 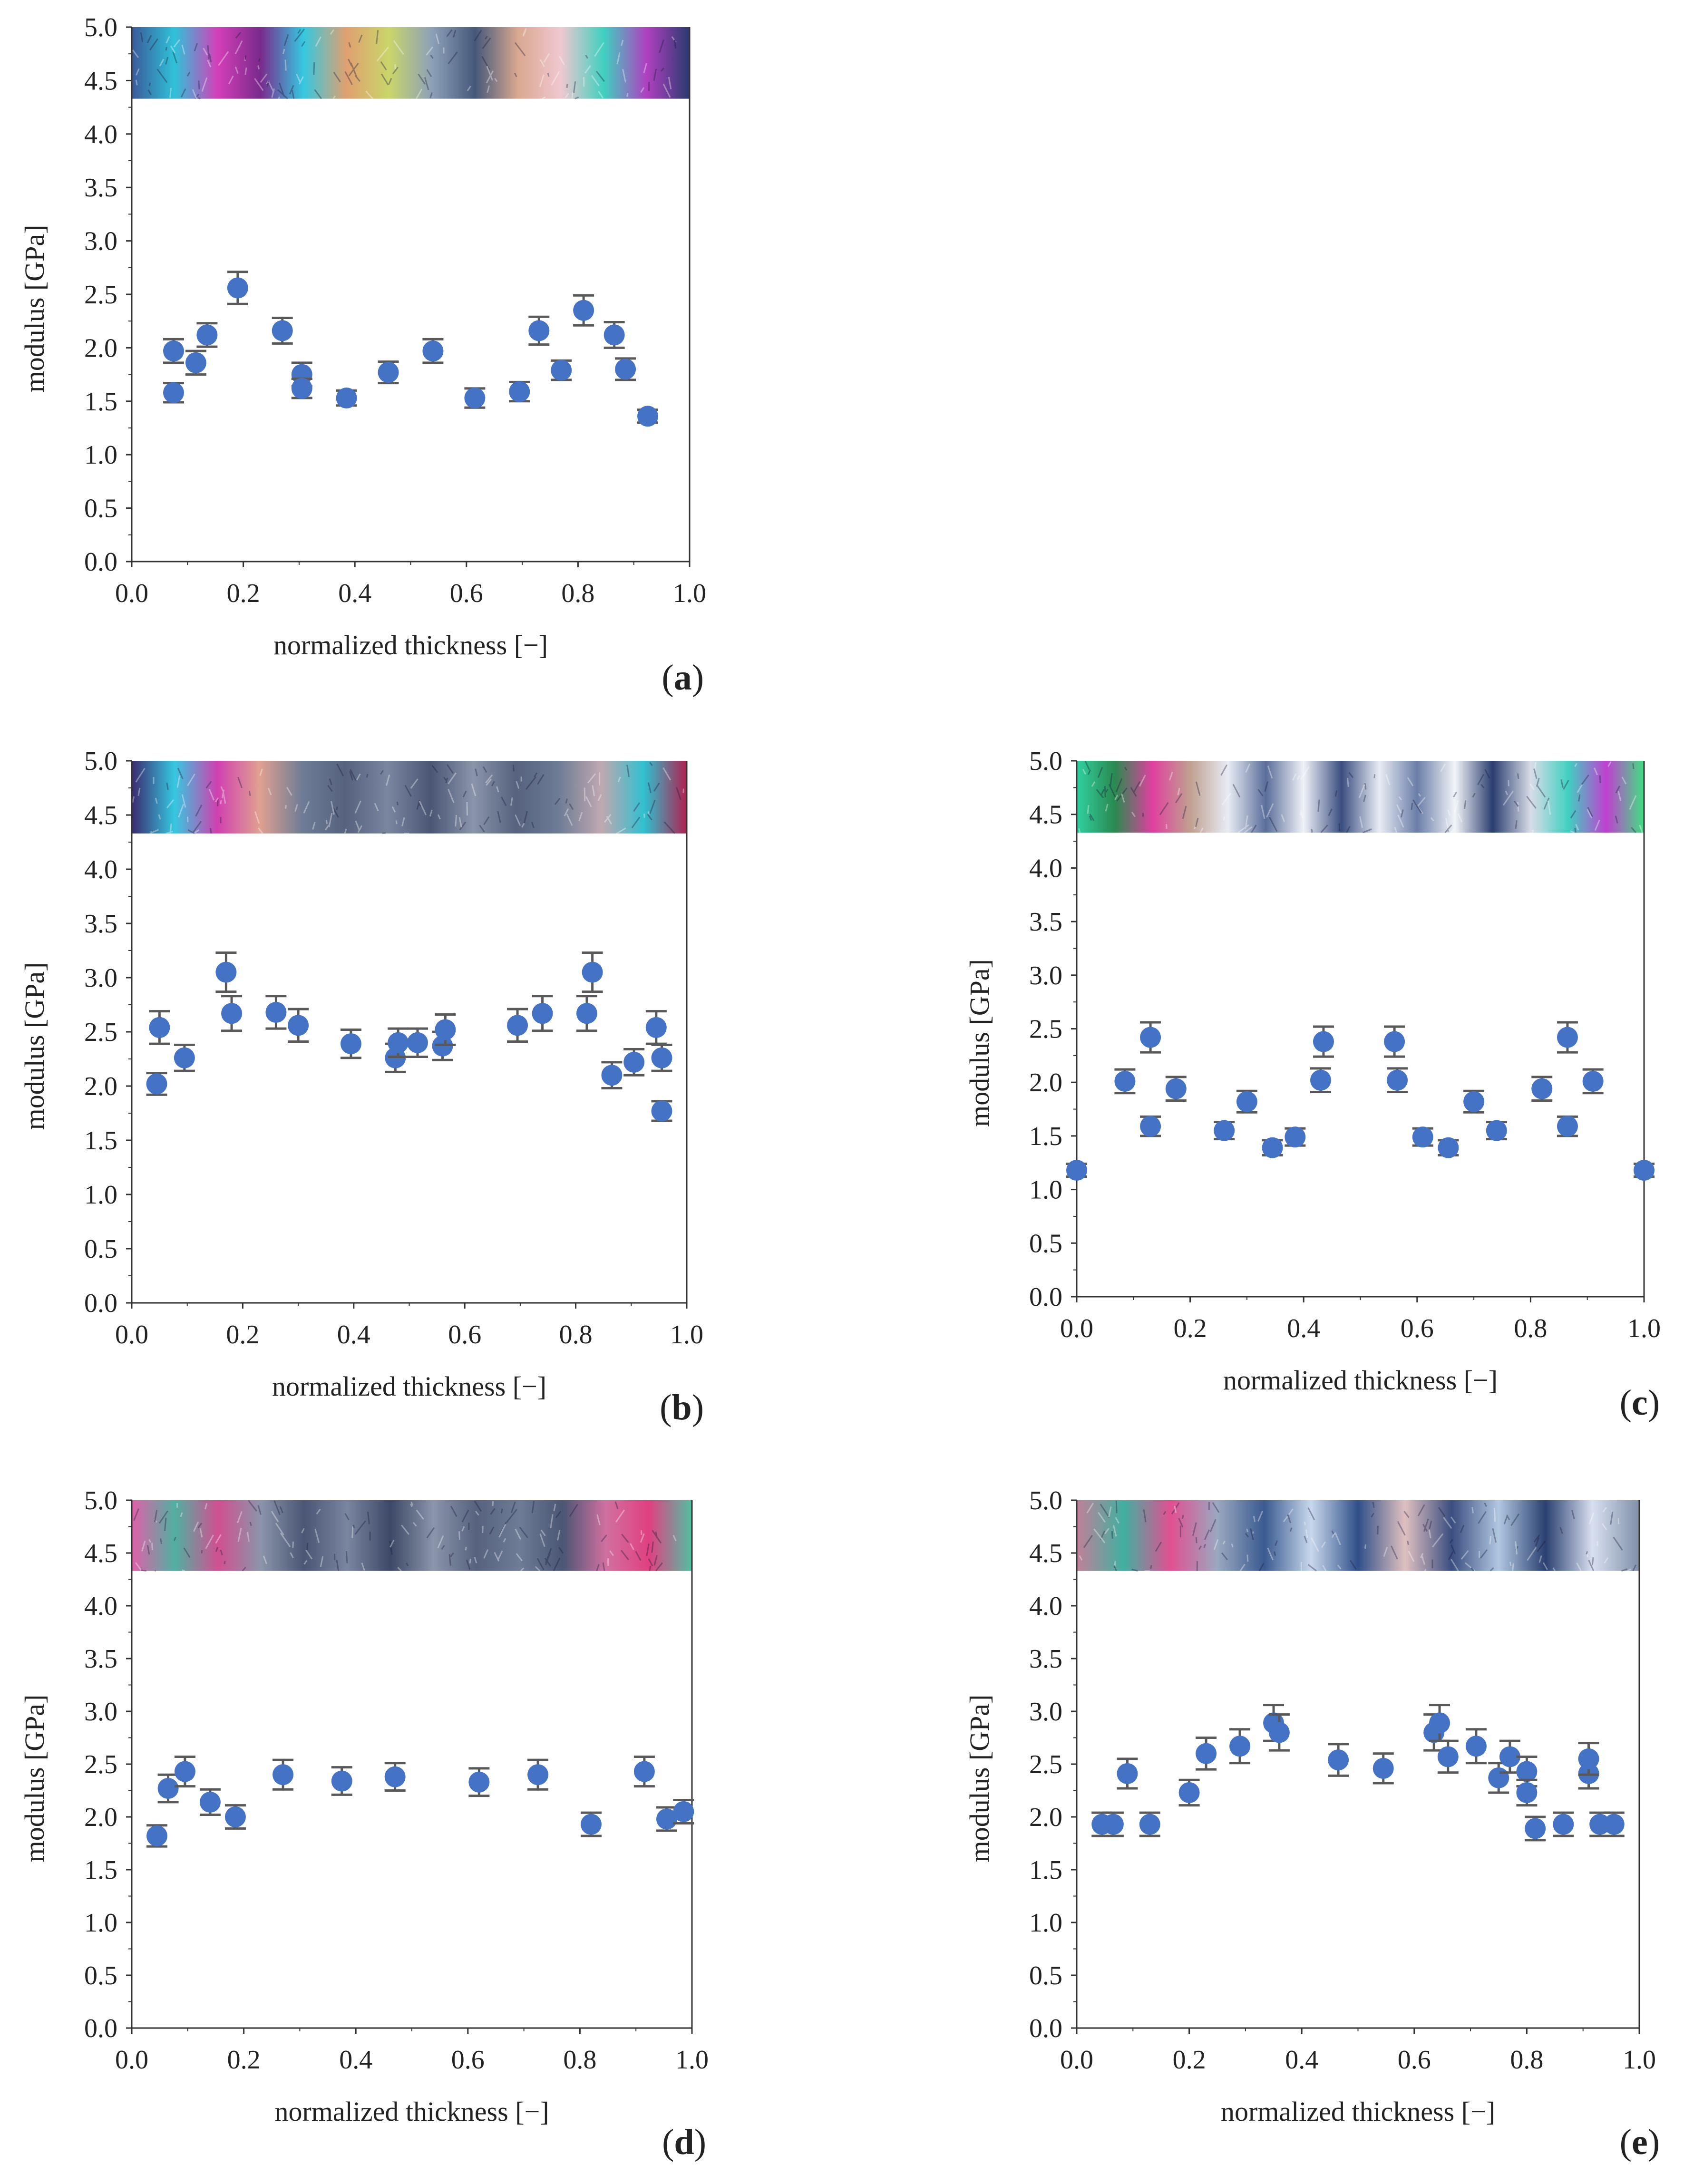 I want to click on panel-label-e: (e), so click(x=1640, y=2142).